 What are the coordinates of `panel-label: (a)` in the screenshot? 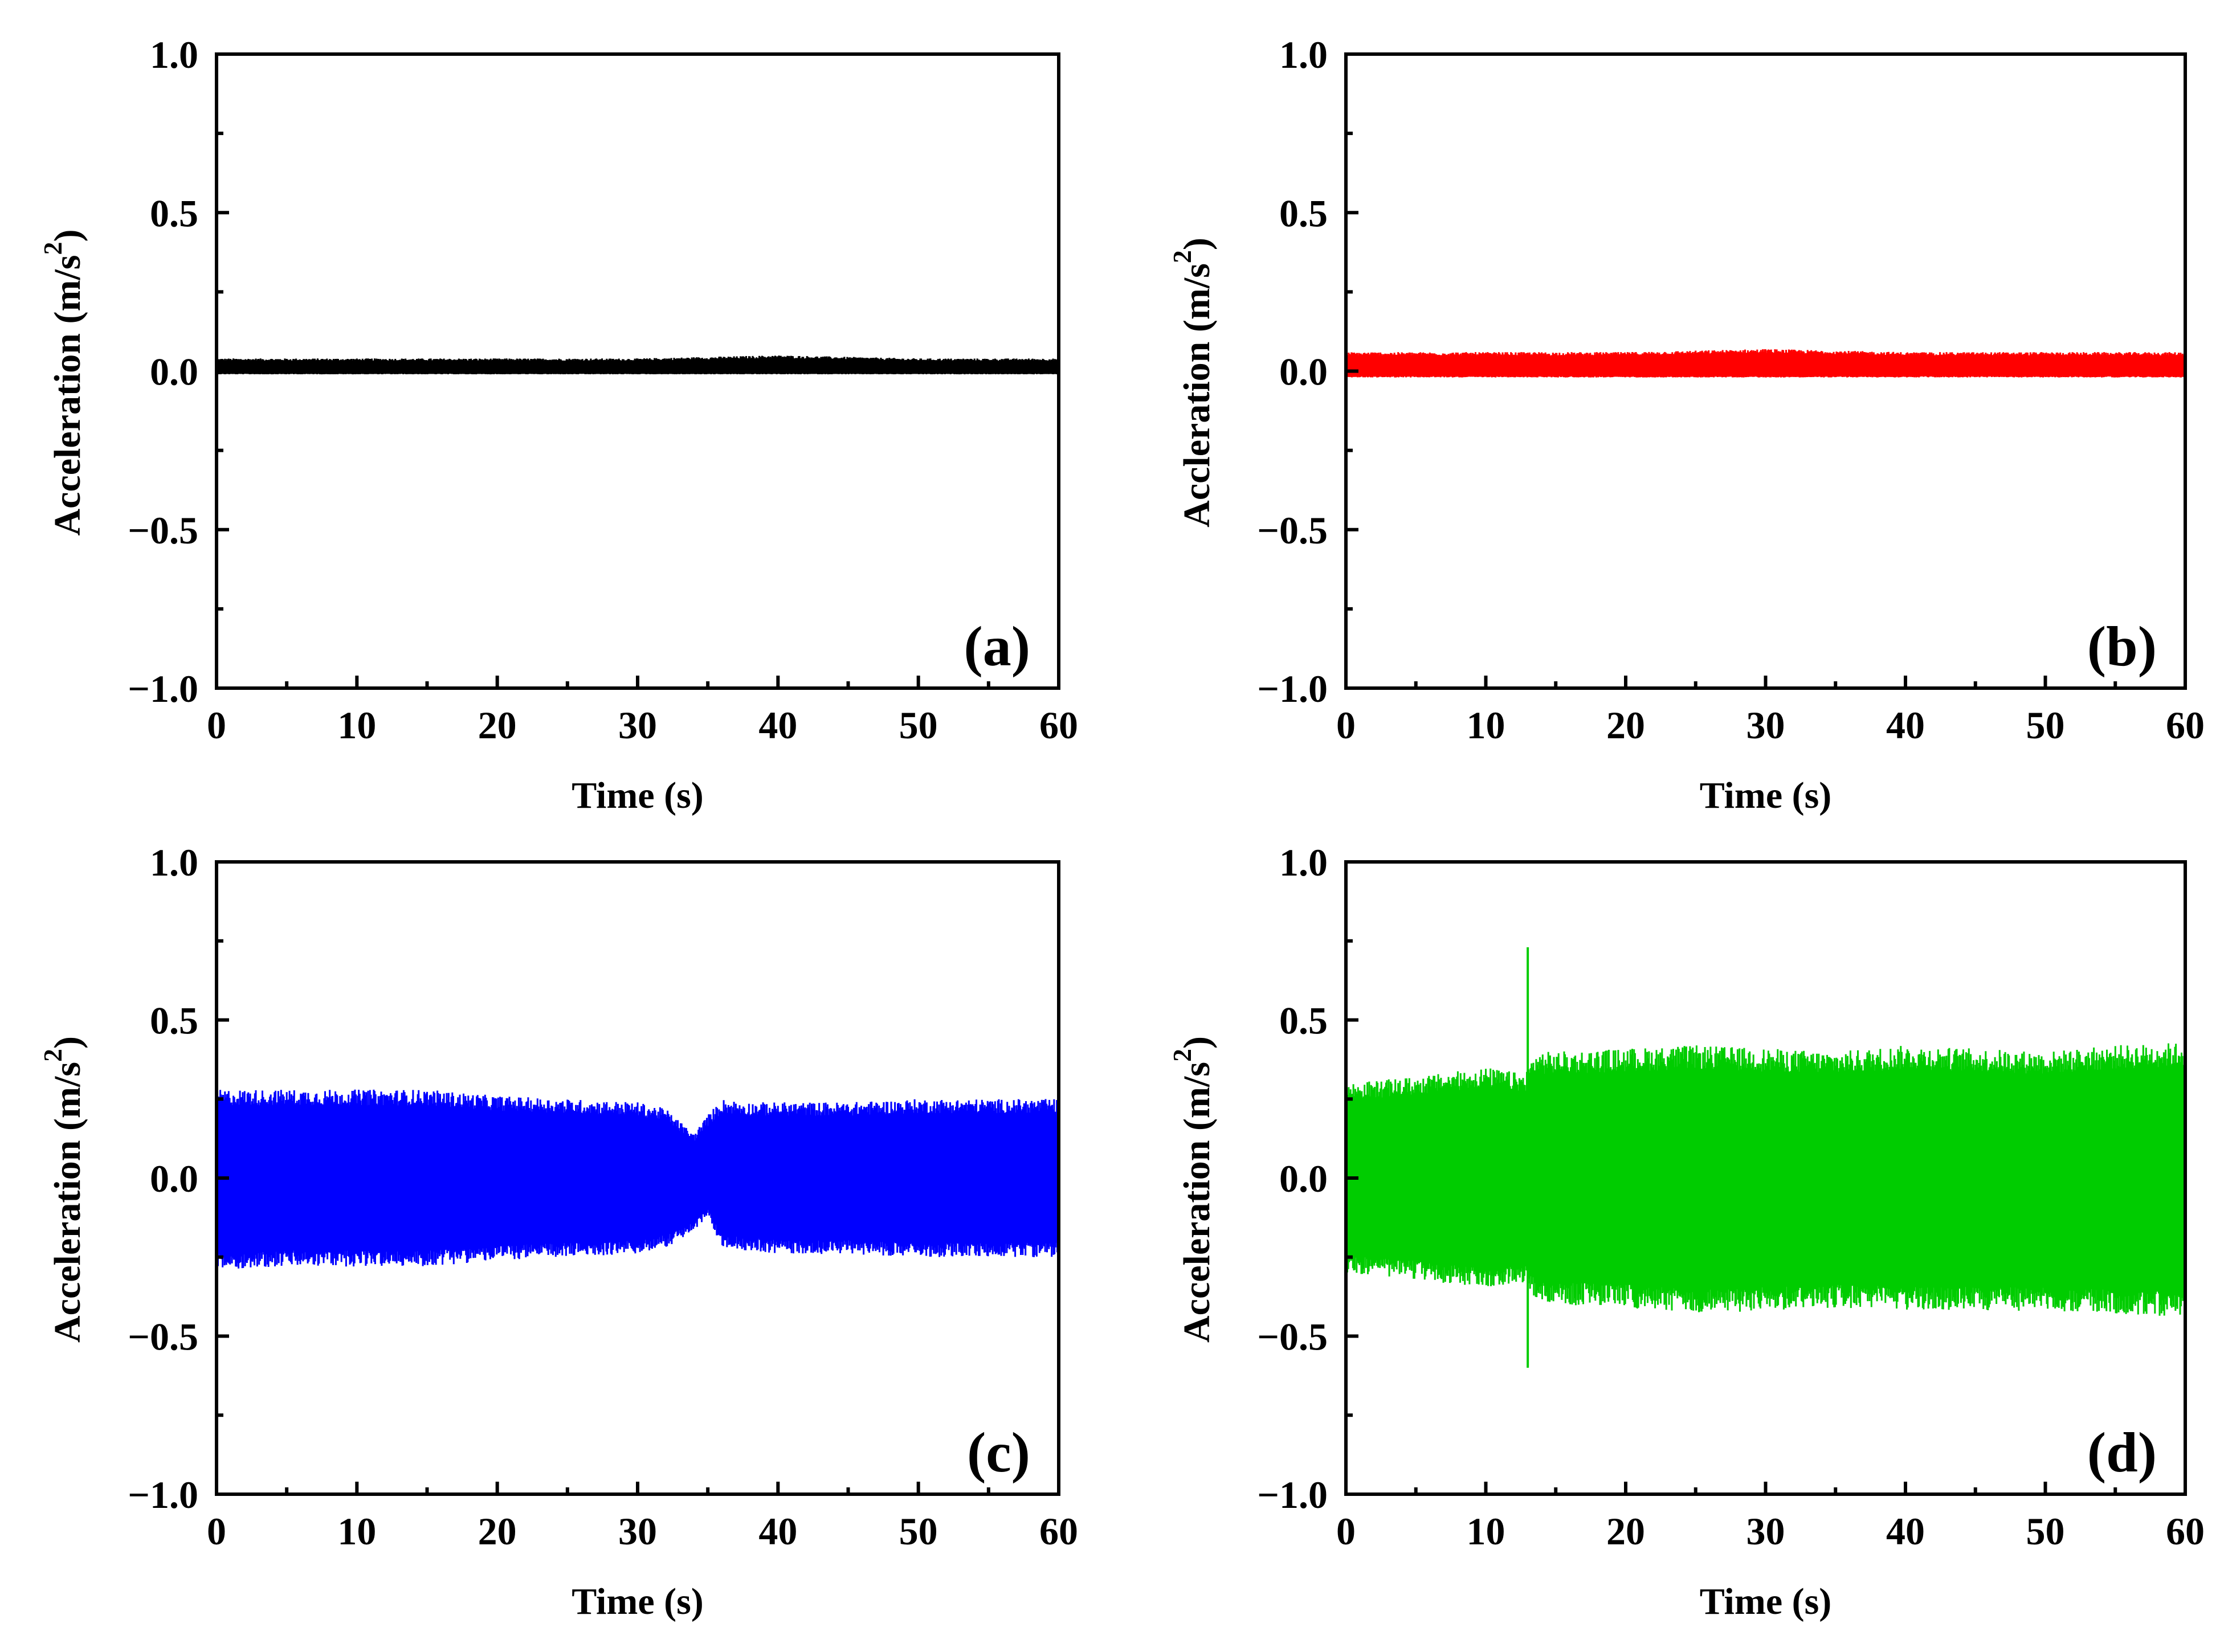 It's located at (997, 646).